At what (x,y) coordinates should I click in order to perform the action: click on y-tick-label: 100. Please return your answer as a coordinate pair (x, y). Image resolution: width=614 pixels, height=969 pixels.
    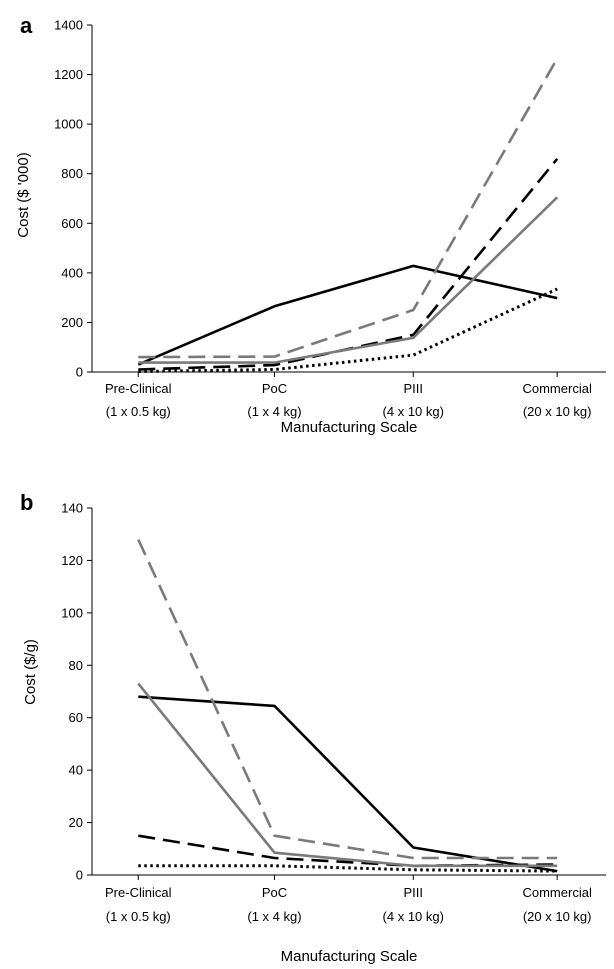
    Looking at the image, I should click on (72, 612).